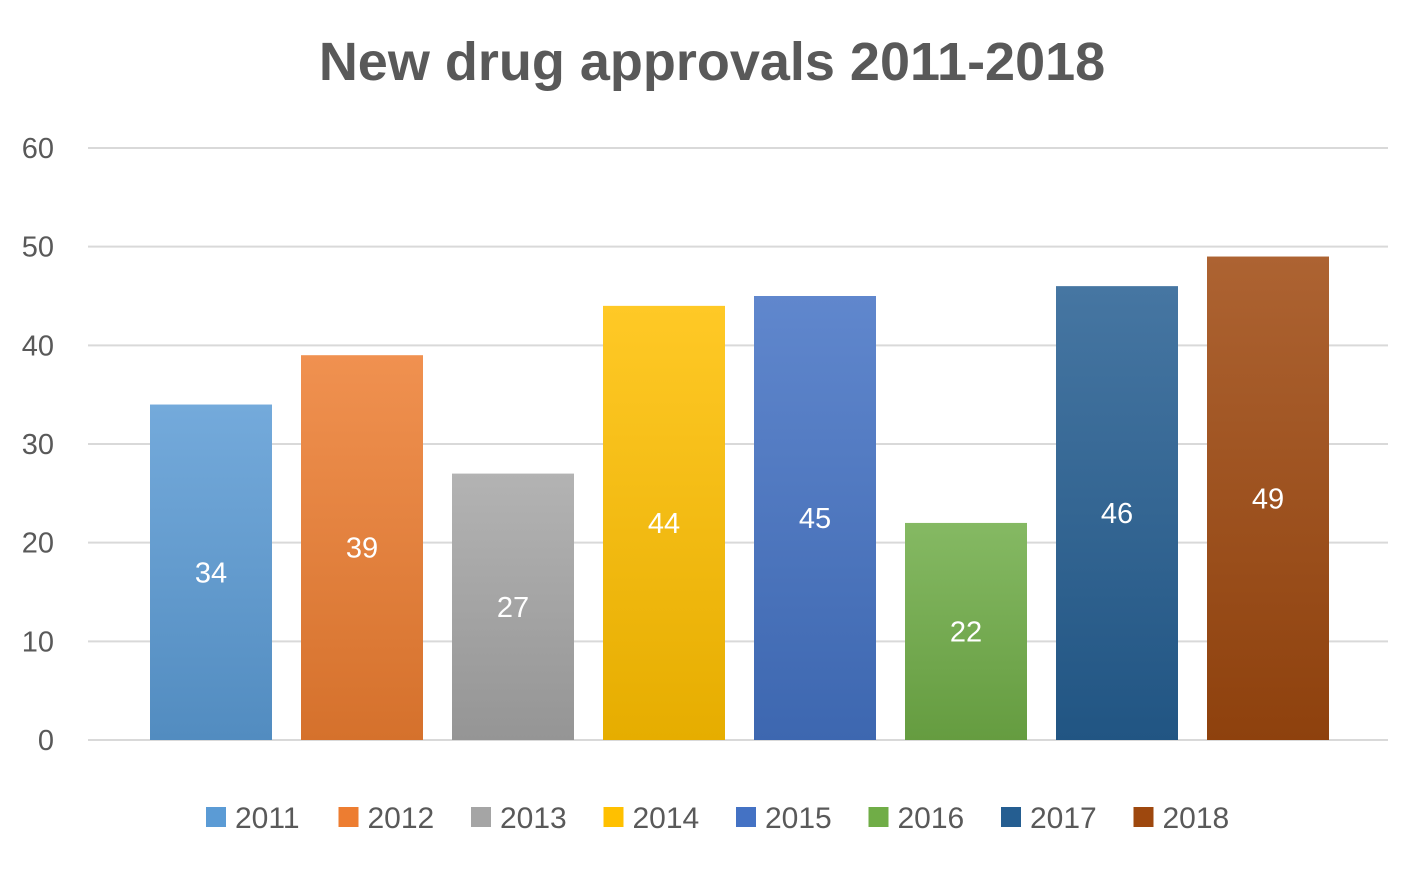 The image size is (1423, 873). Describe the element at coordinates (38, 642) in the screenshot. I see `y-tick-label: 10` at that location.